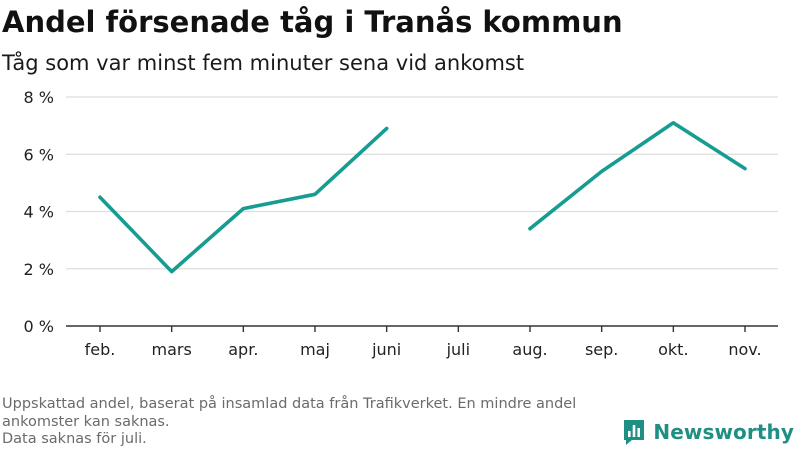 This screenshot has width=800, height=450. What do you see at coordinates (39, 269) in the screenshot?
I see `y-tick-label: 2 %` at bounding box center [39, 269].